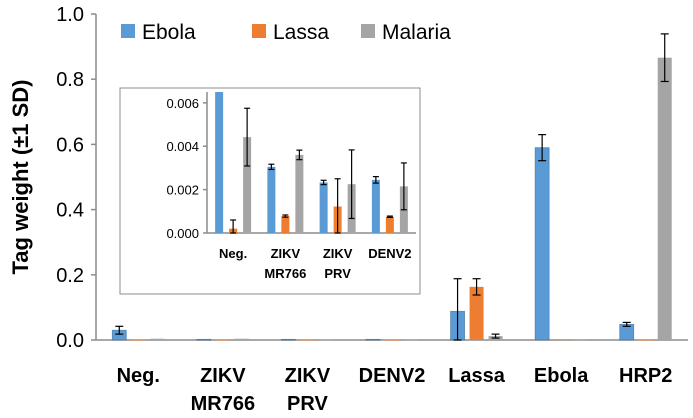 The width and height of the screenshot is (693, 418). I want to click on x-tick-label: HRP2, so click(645, 376).